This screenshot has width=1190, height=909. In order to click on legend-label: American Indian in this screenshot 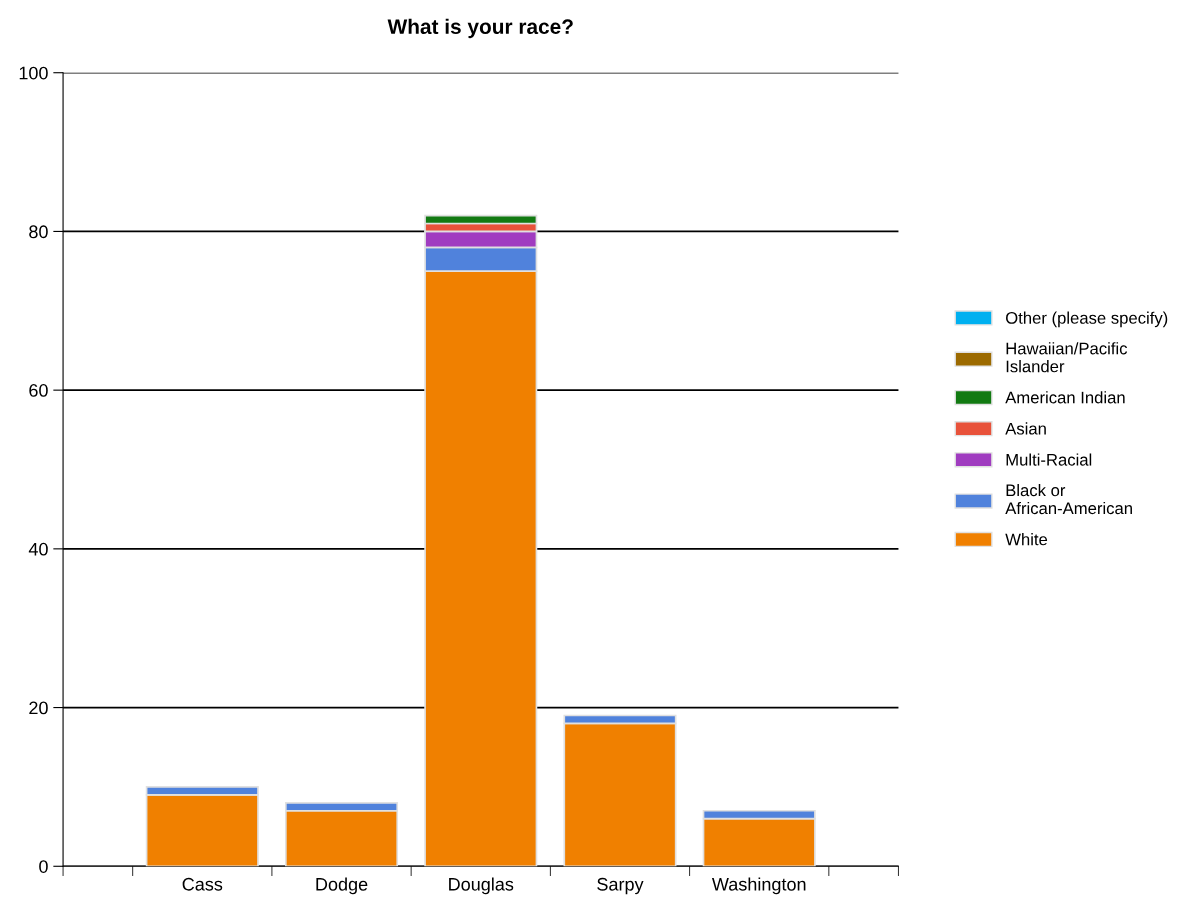, I will do `click(1065, 397)`.